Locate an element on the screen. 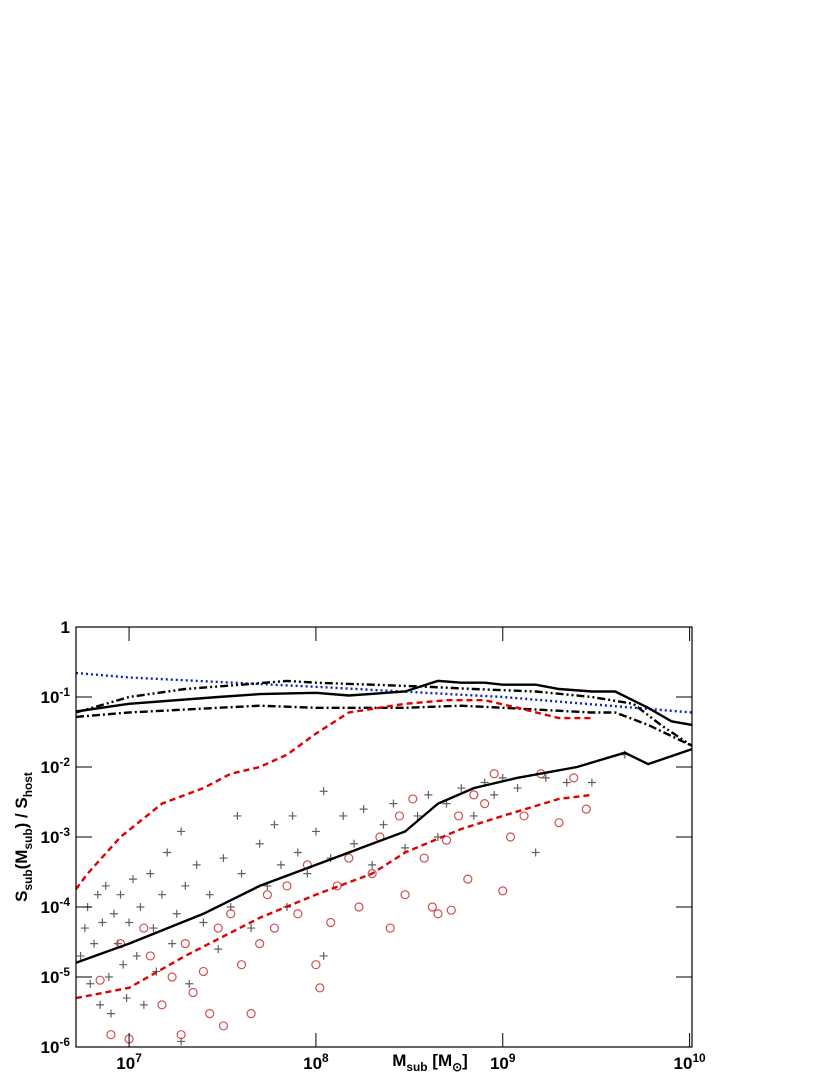 Image resolution: width=830 pixels, height=1075 pixels. y-tick-label: 1 is located at coordinates (65, 627).